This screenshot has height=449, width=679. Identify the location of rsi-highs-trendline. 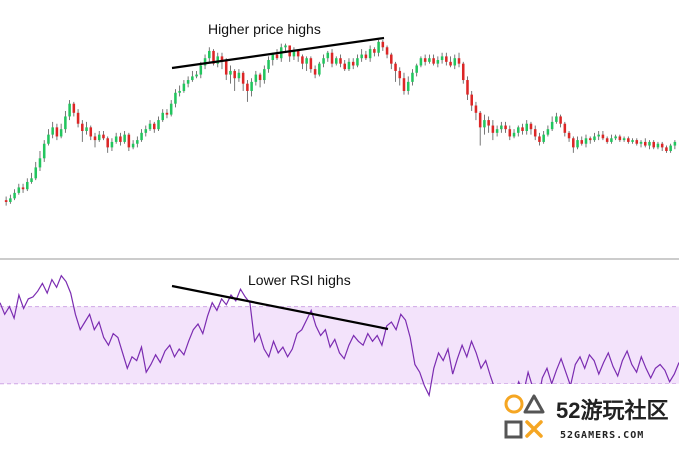
(280, 307).